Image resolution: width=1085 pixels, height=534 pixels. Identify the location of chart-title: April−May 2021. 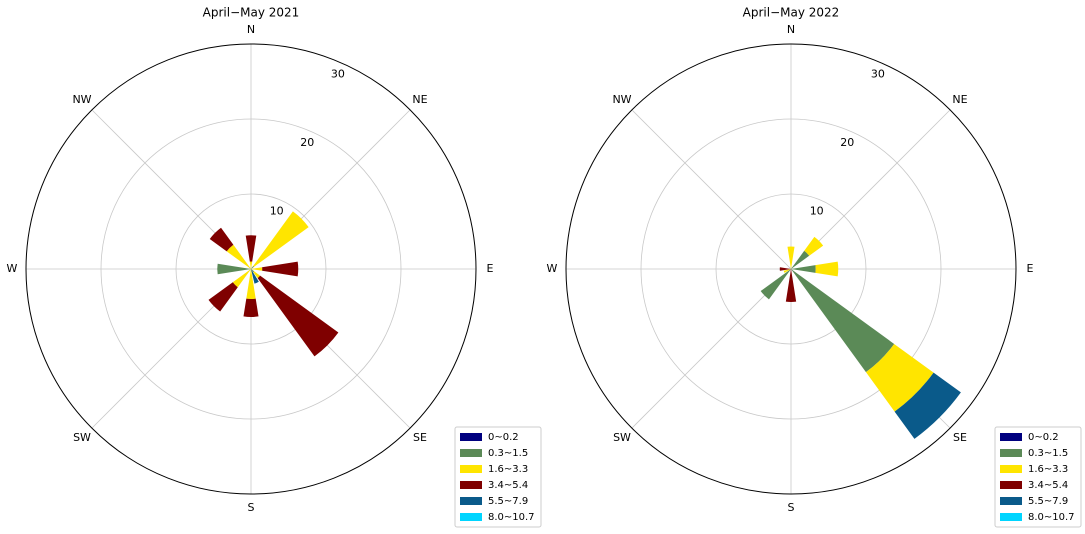
(251, 13).